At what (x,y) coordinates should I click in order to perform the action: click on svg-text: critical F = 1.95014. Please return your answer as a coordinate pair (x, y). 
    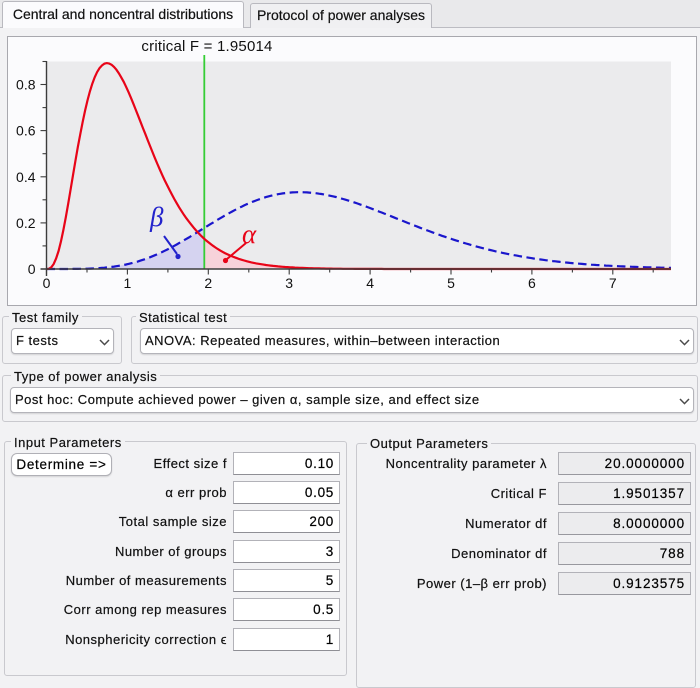
    Looking at the image, I should click on (206, 46).